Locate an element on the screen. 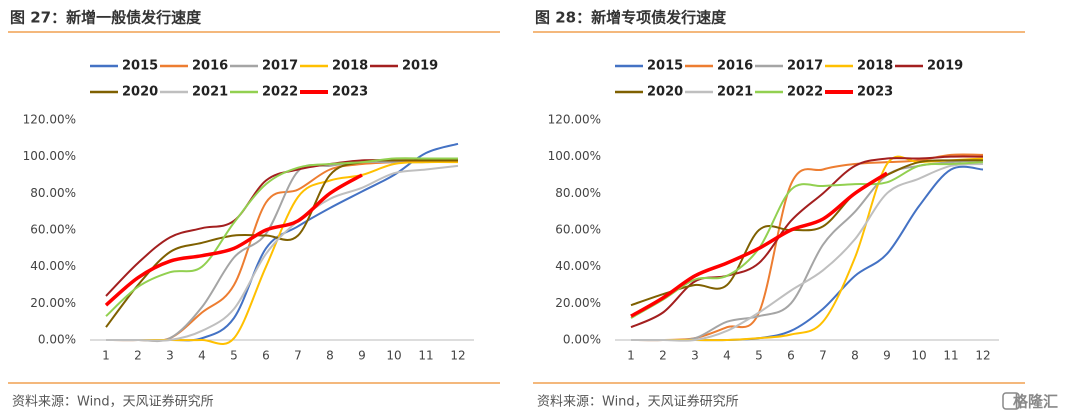 This screenshot has width=1080, height=417. chart-title: 图 28：新增专项债发行速度 is located at coordinates (631, 18).